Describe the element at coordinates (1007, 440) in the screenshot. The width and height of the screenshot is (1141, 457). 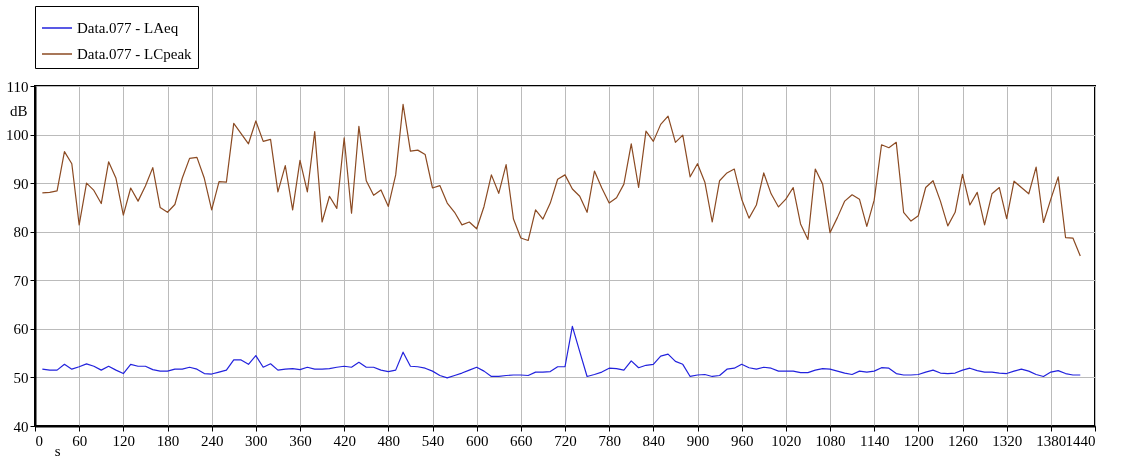
I see `x-tick-label: 1320` at that location.